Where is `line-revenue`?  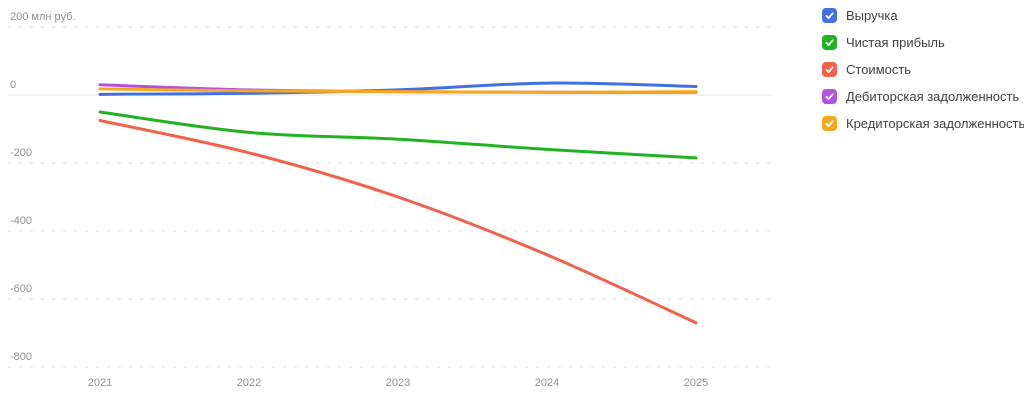
line-revenue is located at coordinates (398, 88).